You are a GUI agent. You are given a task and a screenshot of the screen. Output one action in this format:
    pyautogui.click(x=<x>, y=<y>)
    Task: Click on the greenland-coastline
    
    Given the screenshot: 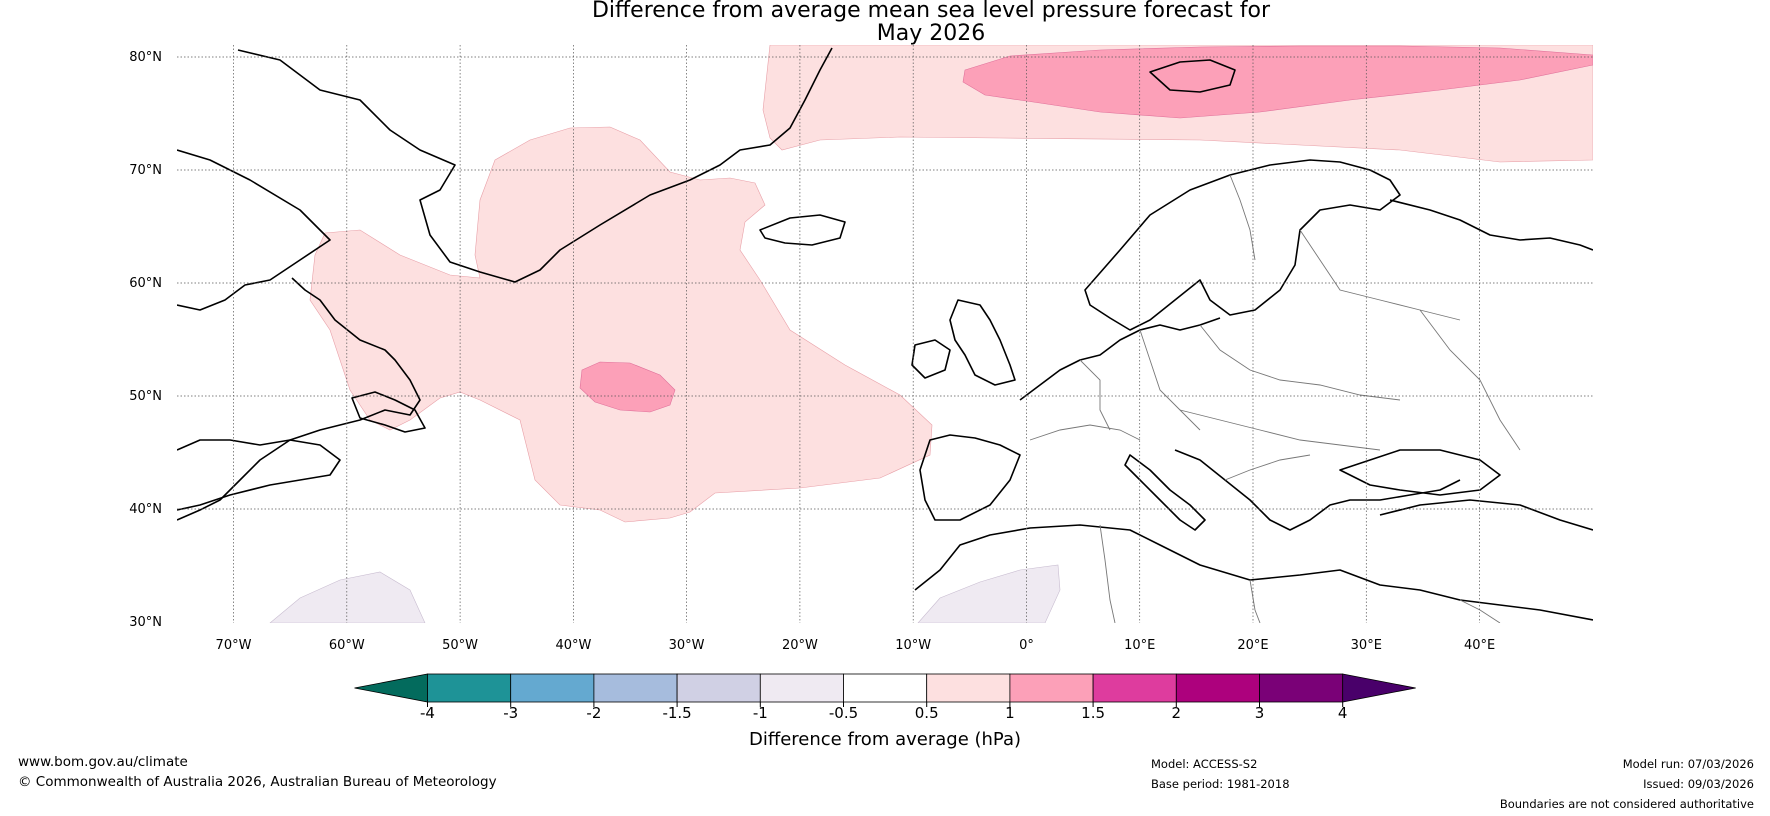 What is the action you would take?
    pyautogui.click(x=535, y=165)
    